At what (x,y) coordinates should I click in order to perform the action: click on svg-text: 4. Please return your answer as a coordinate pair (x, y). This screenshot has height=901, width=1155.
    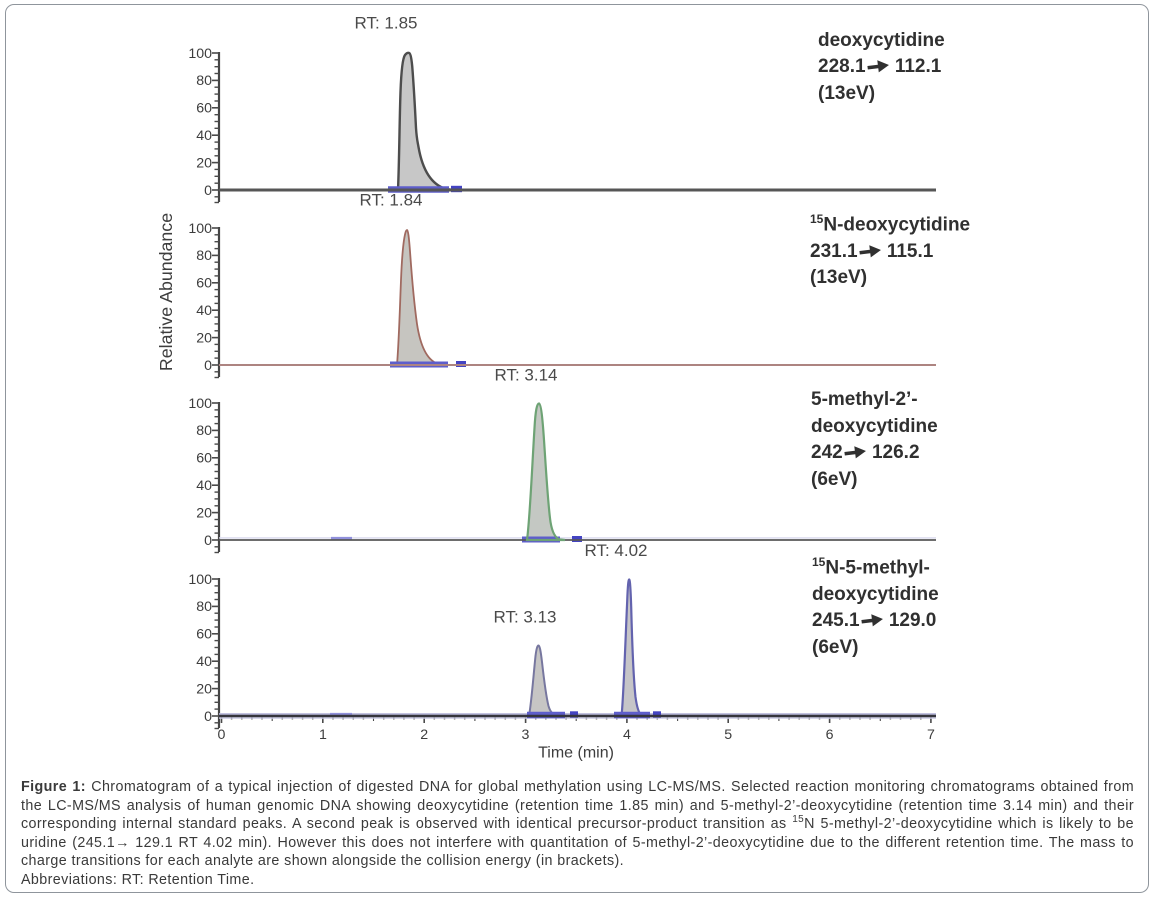
    Looking at the image, I should click on (627, 735).